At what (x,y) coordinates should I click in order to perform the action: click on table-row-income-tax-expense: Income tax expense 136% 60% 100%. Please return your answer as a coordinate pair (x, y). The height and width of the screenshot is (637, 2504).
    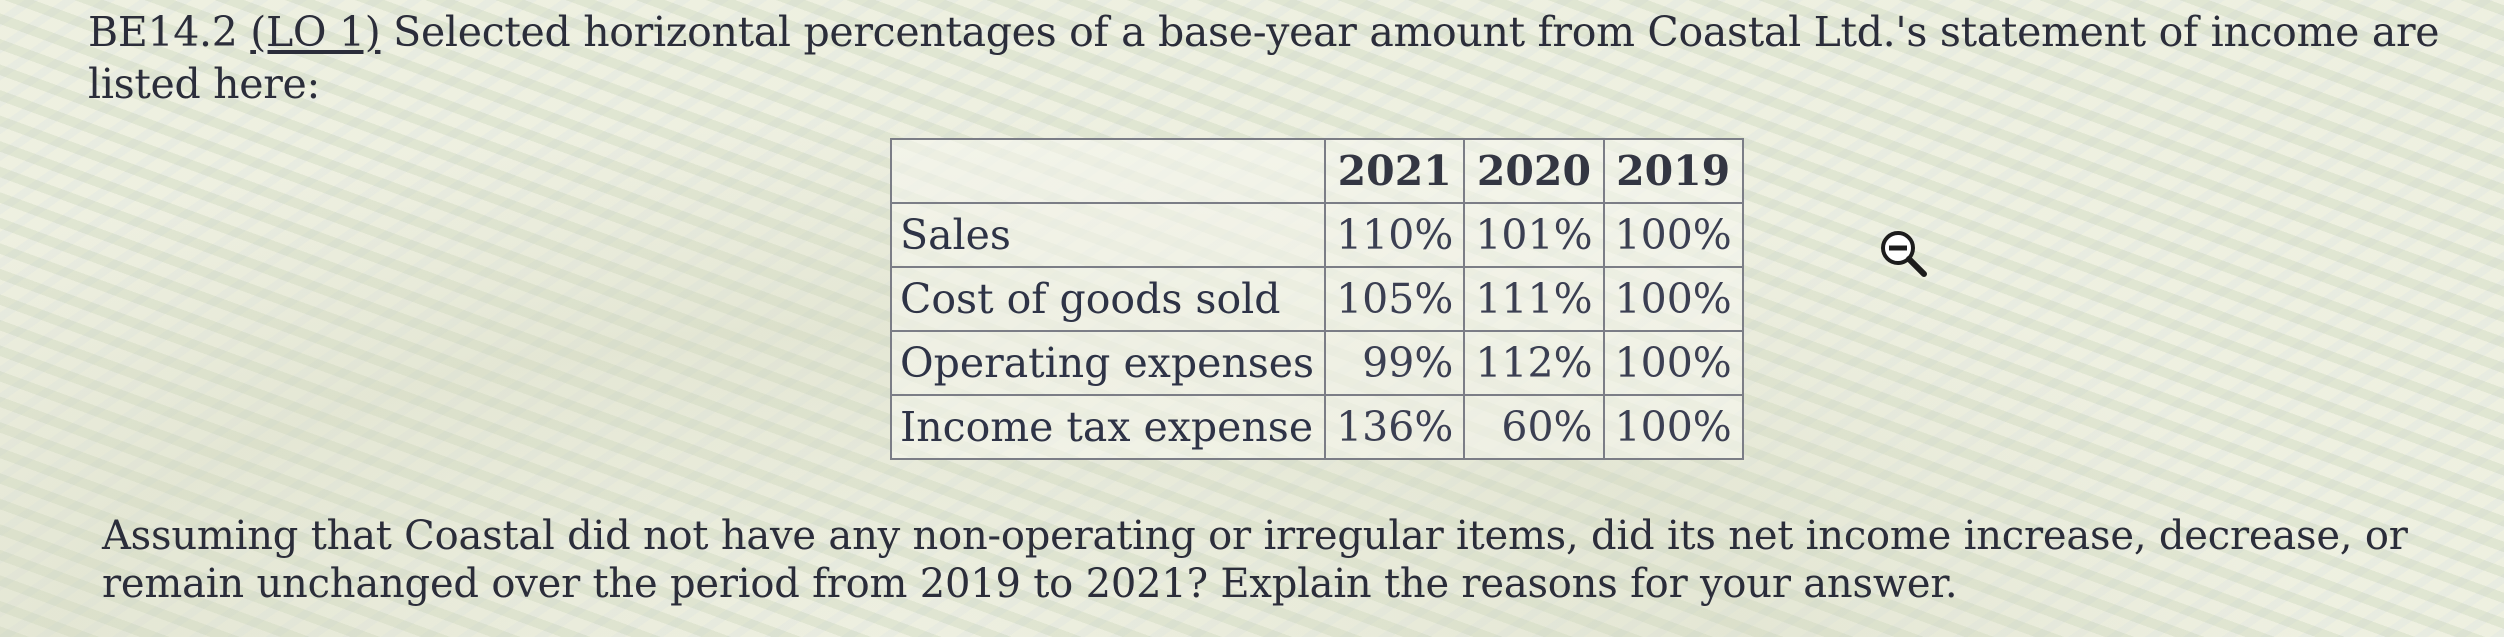
    Looking at the image, I should click on (1316, 427).